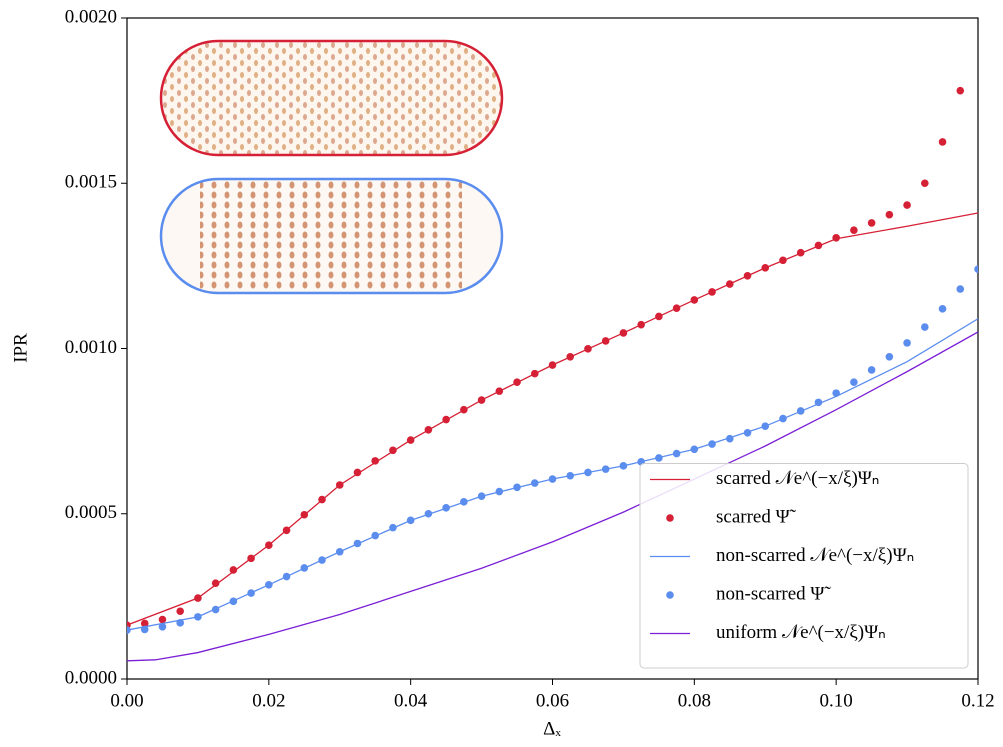 Image resolution: width=1003 pixels, height=747 pixels. What do you see at coordinates (91, 182) in the screenshot?
I see `y-tick-label: 0.0015` at bounding box center [91, 182].